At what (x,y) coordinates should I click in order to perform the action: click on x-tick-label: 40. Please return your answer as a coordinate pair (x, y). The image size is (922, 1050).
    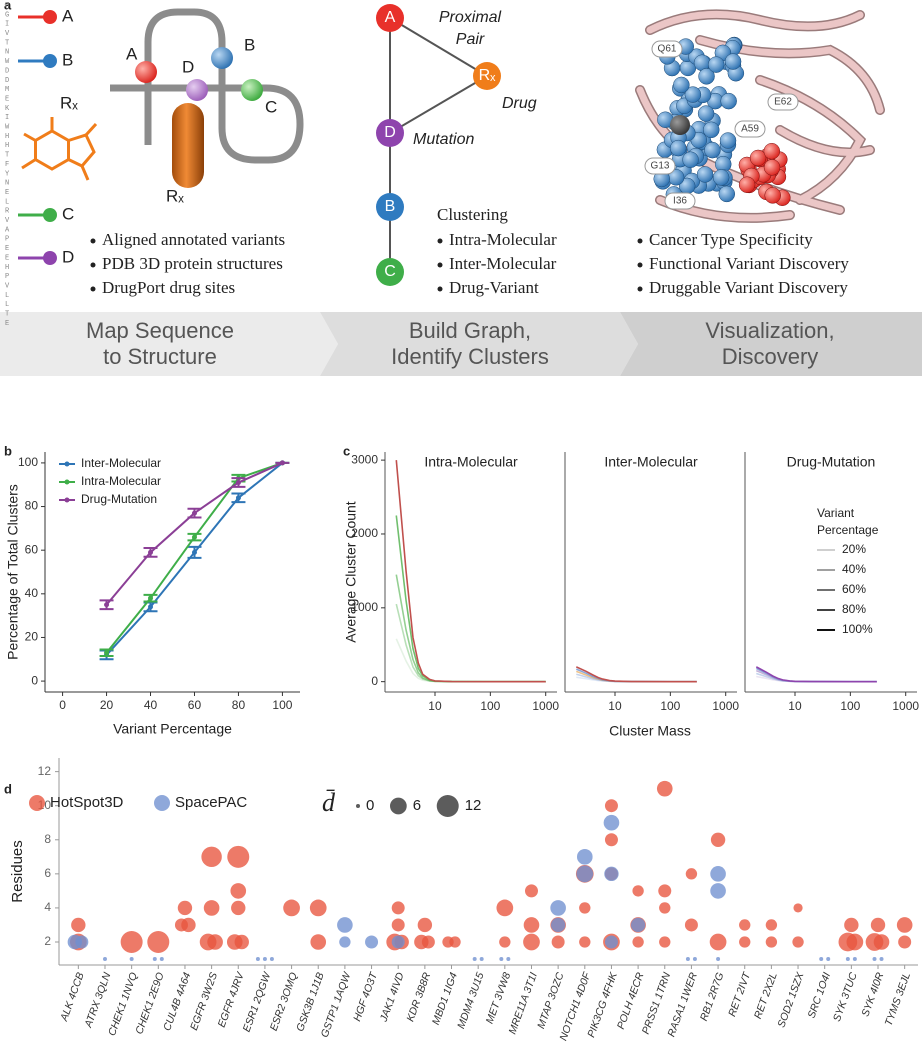
    Looking at the image, I should click on (151, 705).